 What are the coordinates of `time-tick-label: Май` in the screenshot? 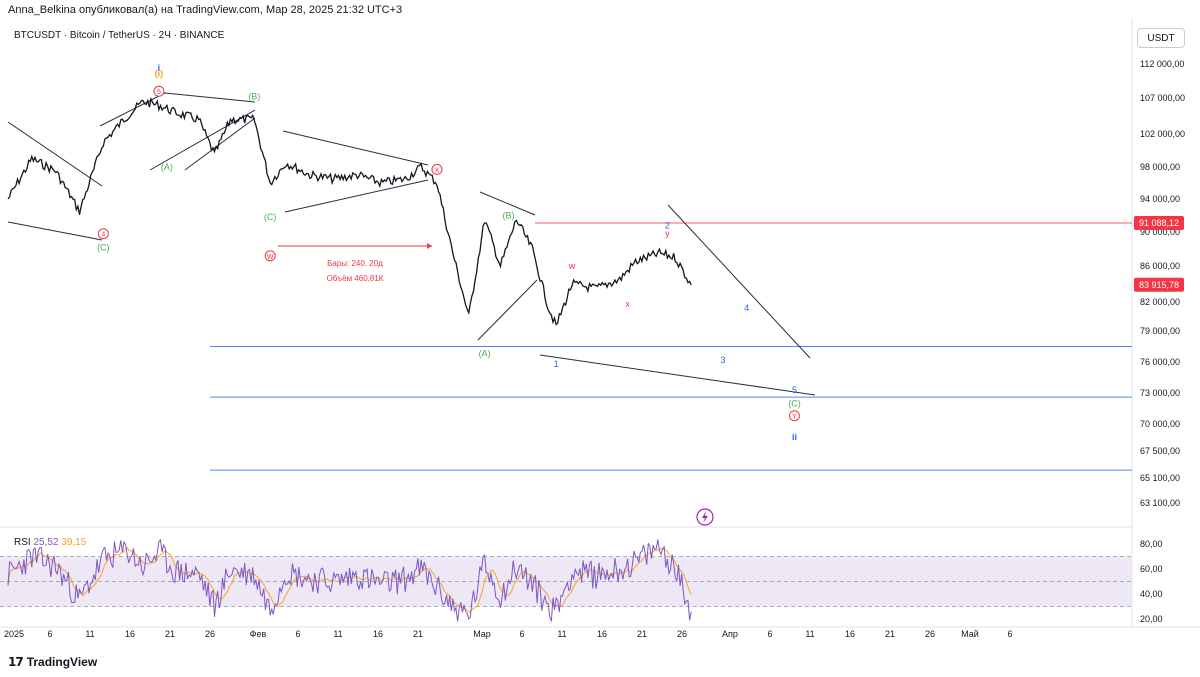 It's located at (970, 634).